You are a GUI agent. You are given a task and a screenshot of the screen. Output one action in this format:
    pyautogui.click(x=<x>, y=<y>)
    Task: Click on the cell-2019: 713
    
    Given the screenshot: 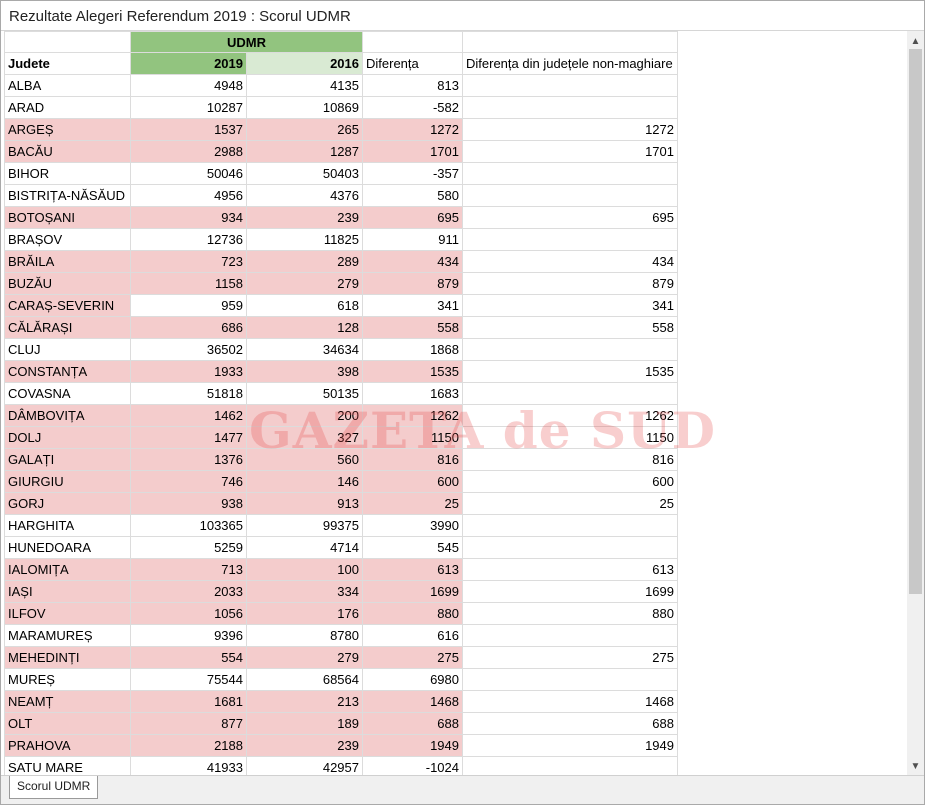 What is the action you would take?
    pyautogui.click(x=188, y=569)
    